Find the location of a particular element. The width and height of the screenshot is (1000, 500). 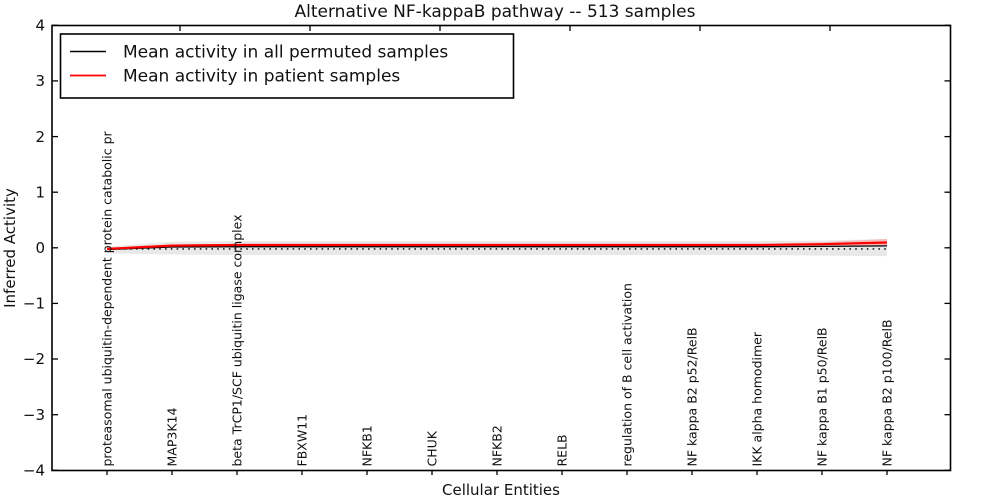

x-category-label: IKK alpha homodimer is located at coordinates (757, 398).